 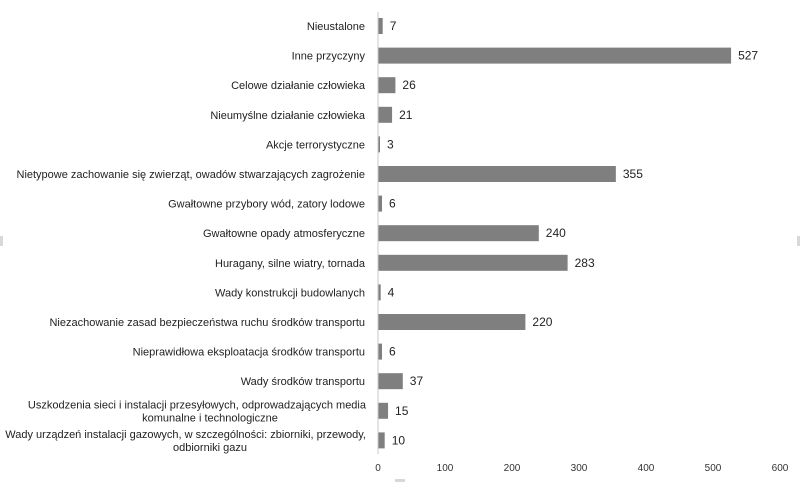 I want to click on value-label-3: 26, so click(x=409, y=85).